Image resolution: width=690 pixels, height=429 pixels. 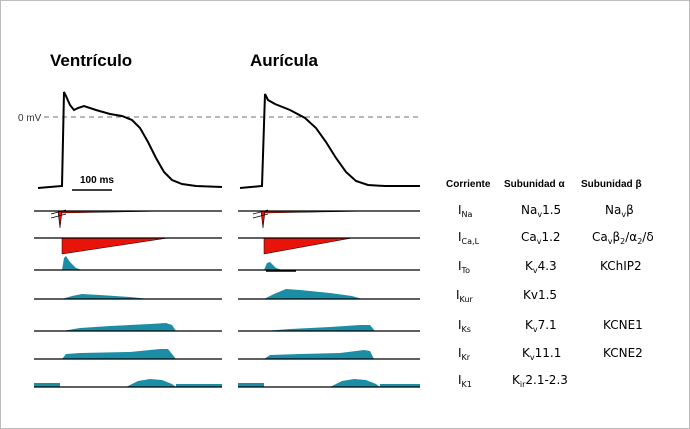 What do you see at coordinates (329, 294) in the screenshot?
I see `current-trace-ikur-atrium` at bounding box center [329, 294].